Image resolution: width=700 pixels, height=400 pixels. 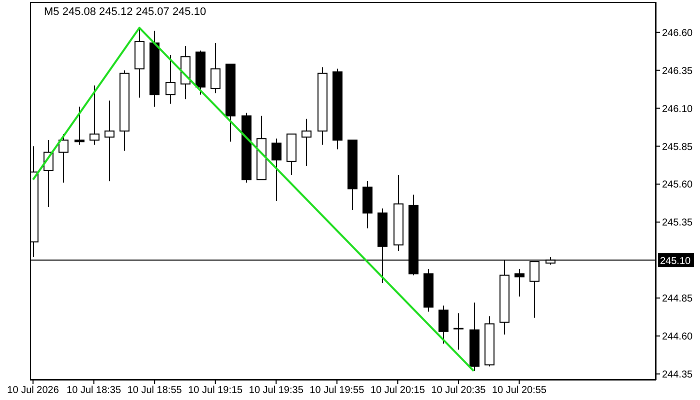 What do you see at coordinates (678, 337) in the screenshot?
I see `y-tick-label: 244.60` at bounding box center [678, 337].